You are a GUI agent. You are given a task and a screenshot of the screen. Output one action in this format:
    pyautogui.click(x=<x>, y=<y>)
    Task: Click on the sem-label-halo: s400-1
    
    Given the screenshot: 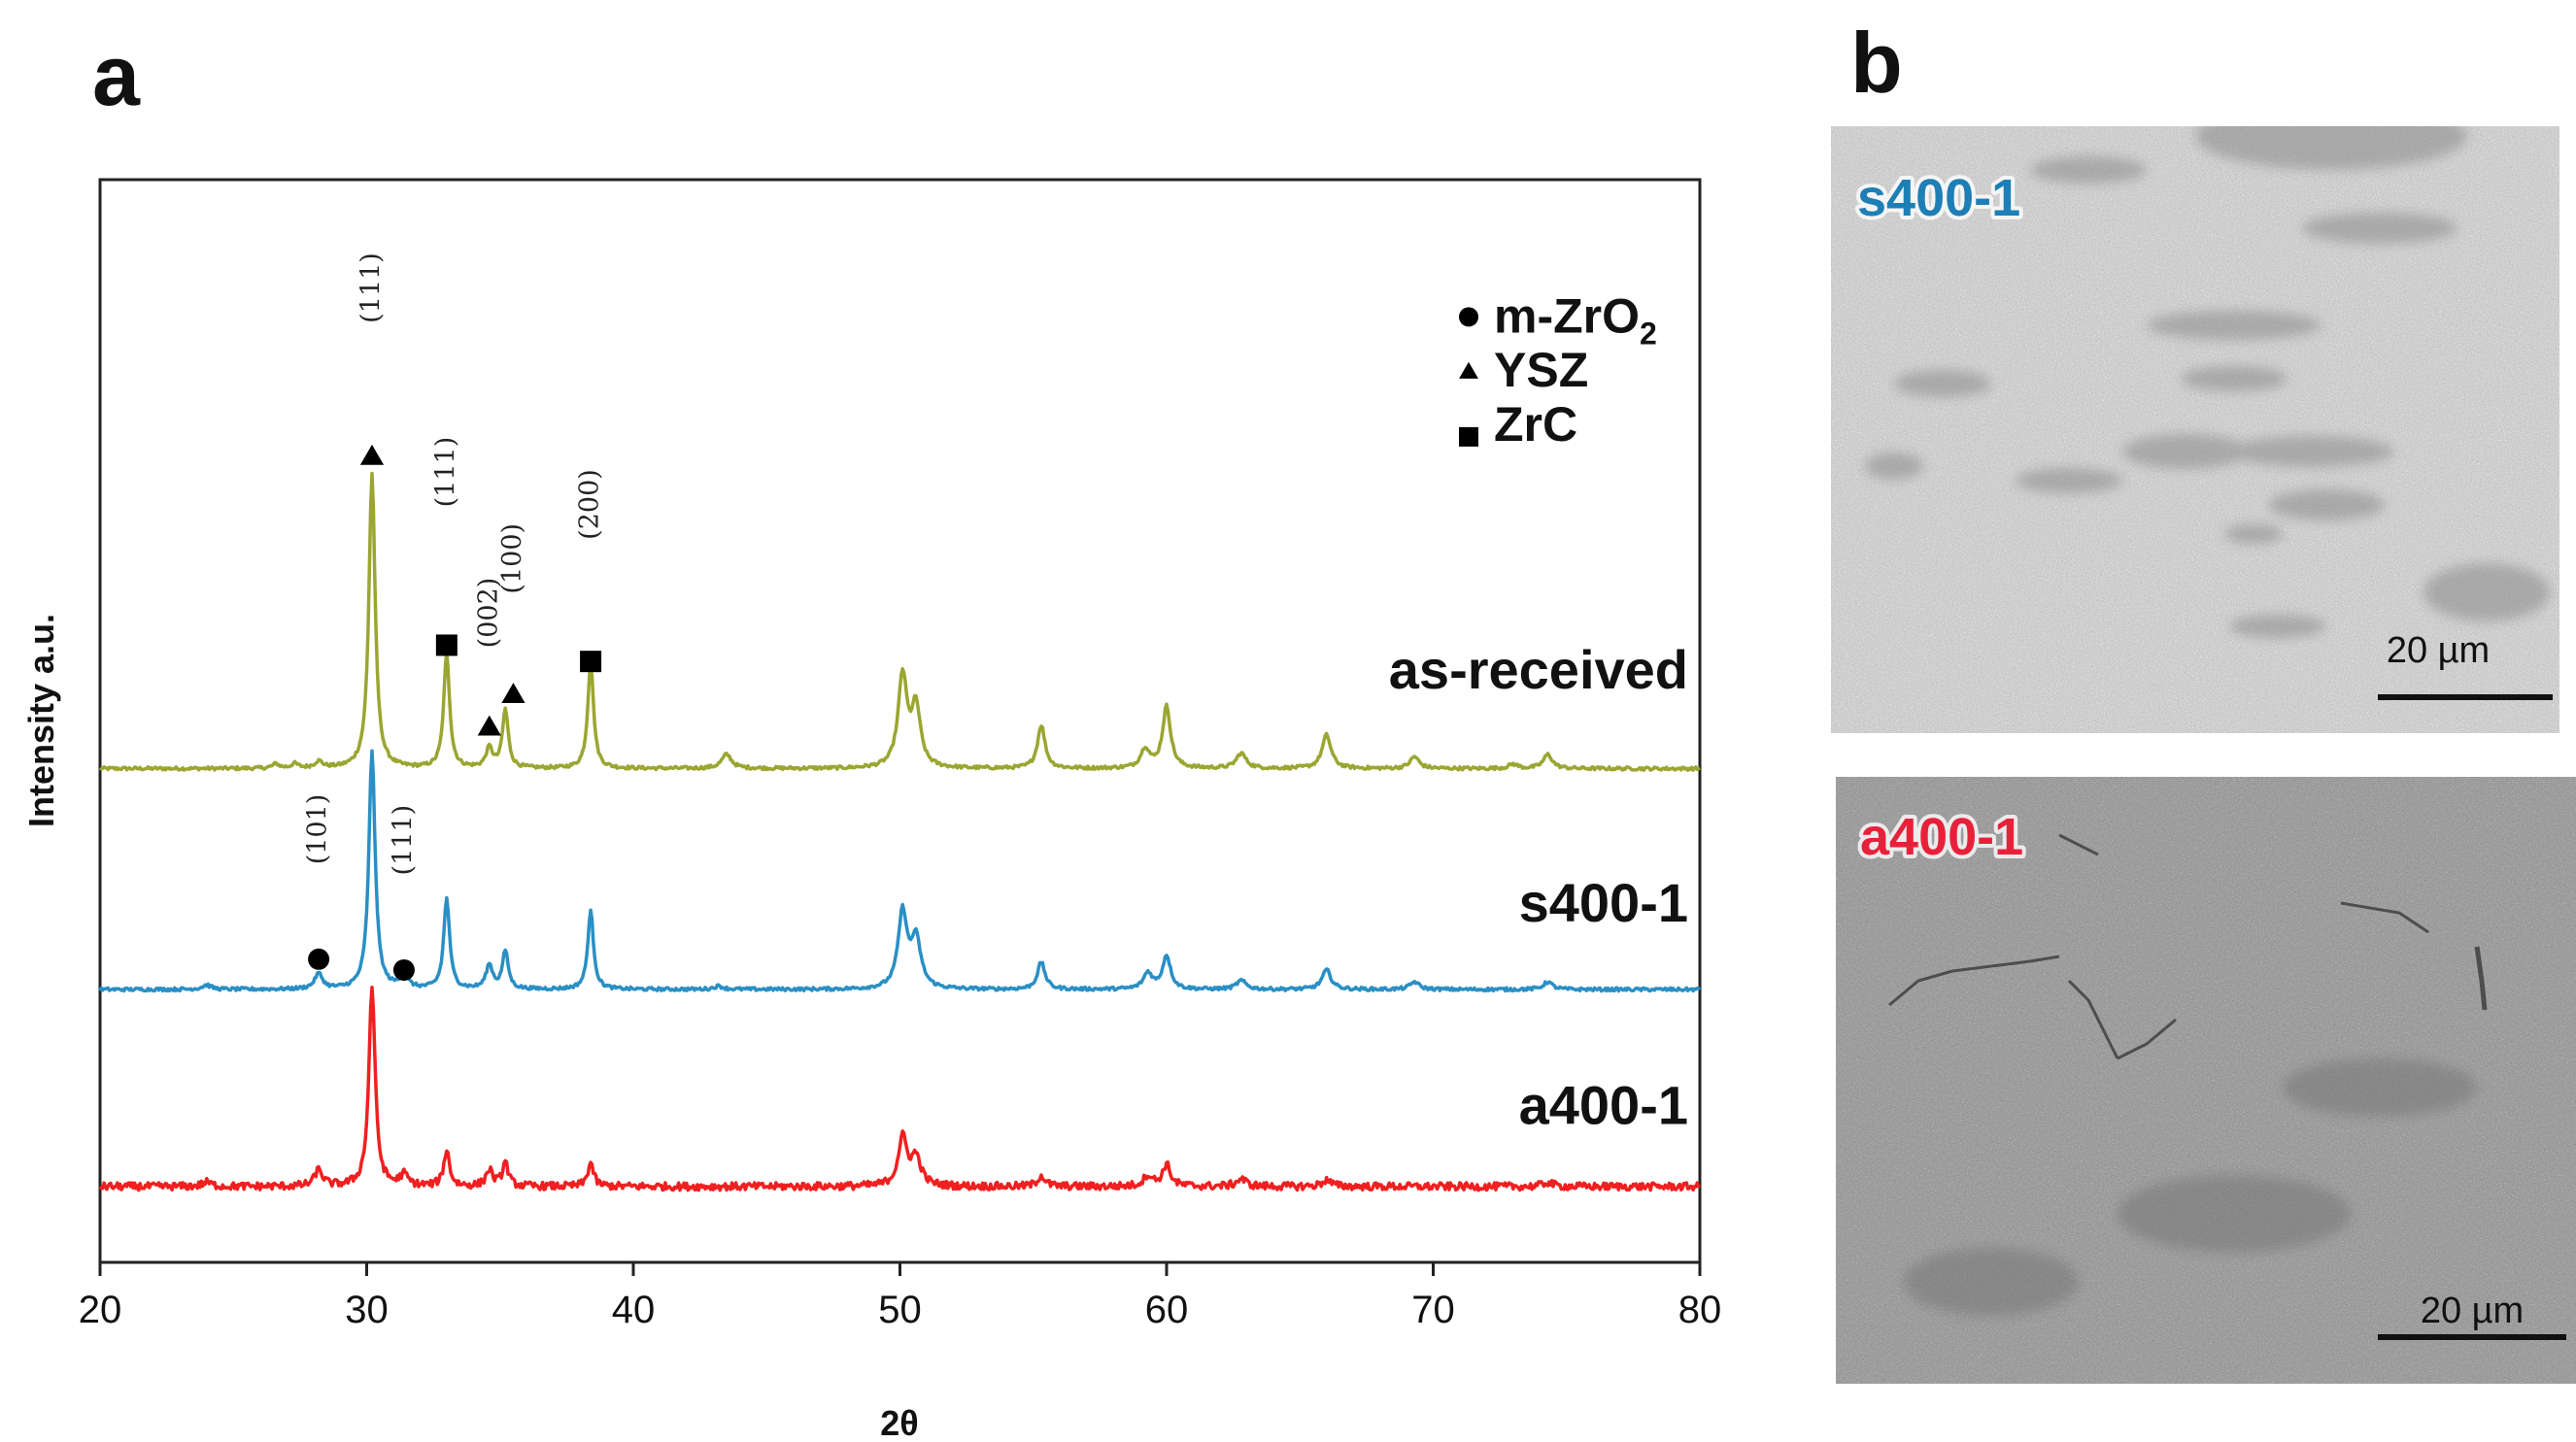 What is the action you would take?
    pyautogui.click(x=1938, y=198)
    